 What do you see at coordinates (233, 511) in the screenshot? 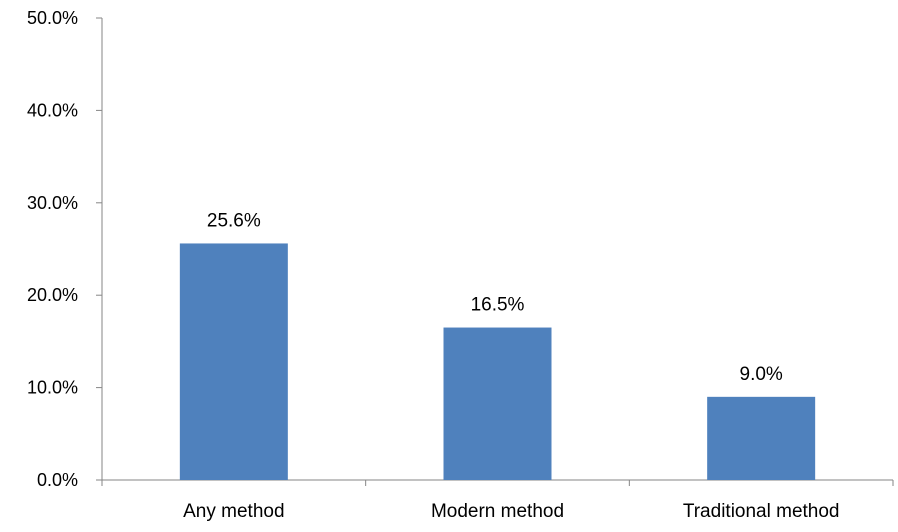
I see `x-category-label: Any method` at bounding box center [233, 511].